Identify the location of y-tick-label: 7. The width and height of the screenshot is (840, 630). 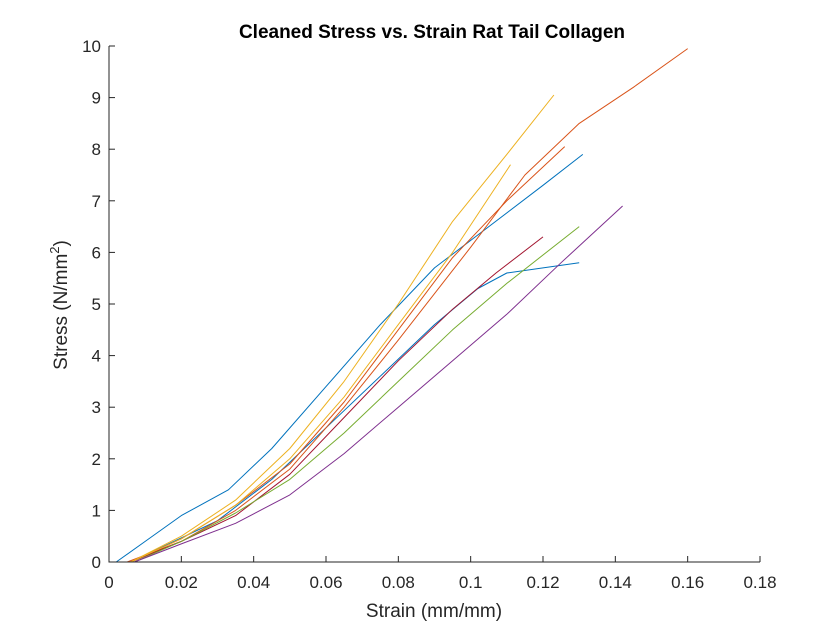
(96, 201).